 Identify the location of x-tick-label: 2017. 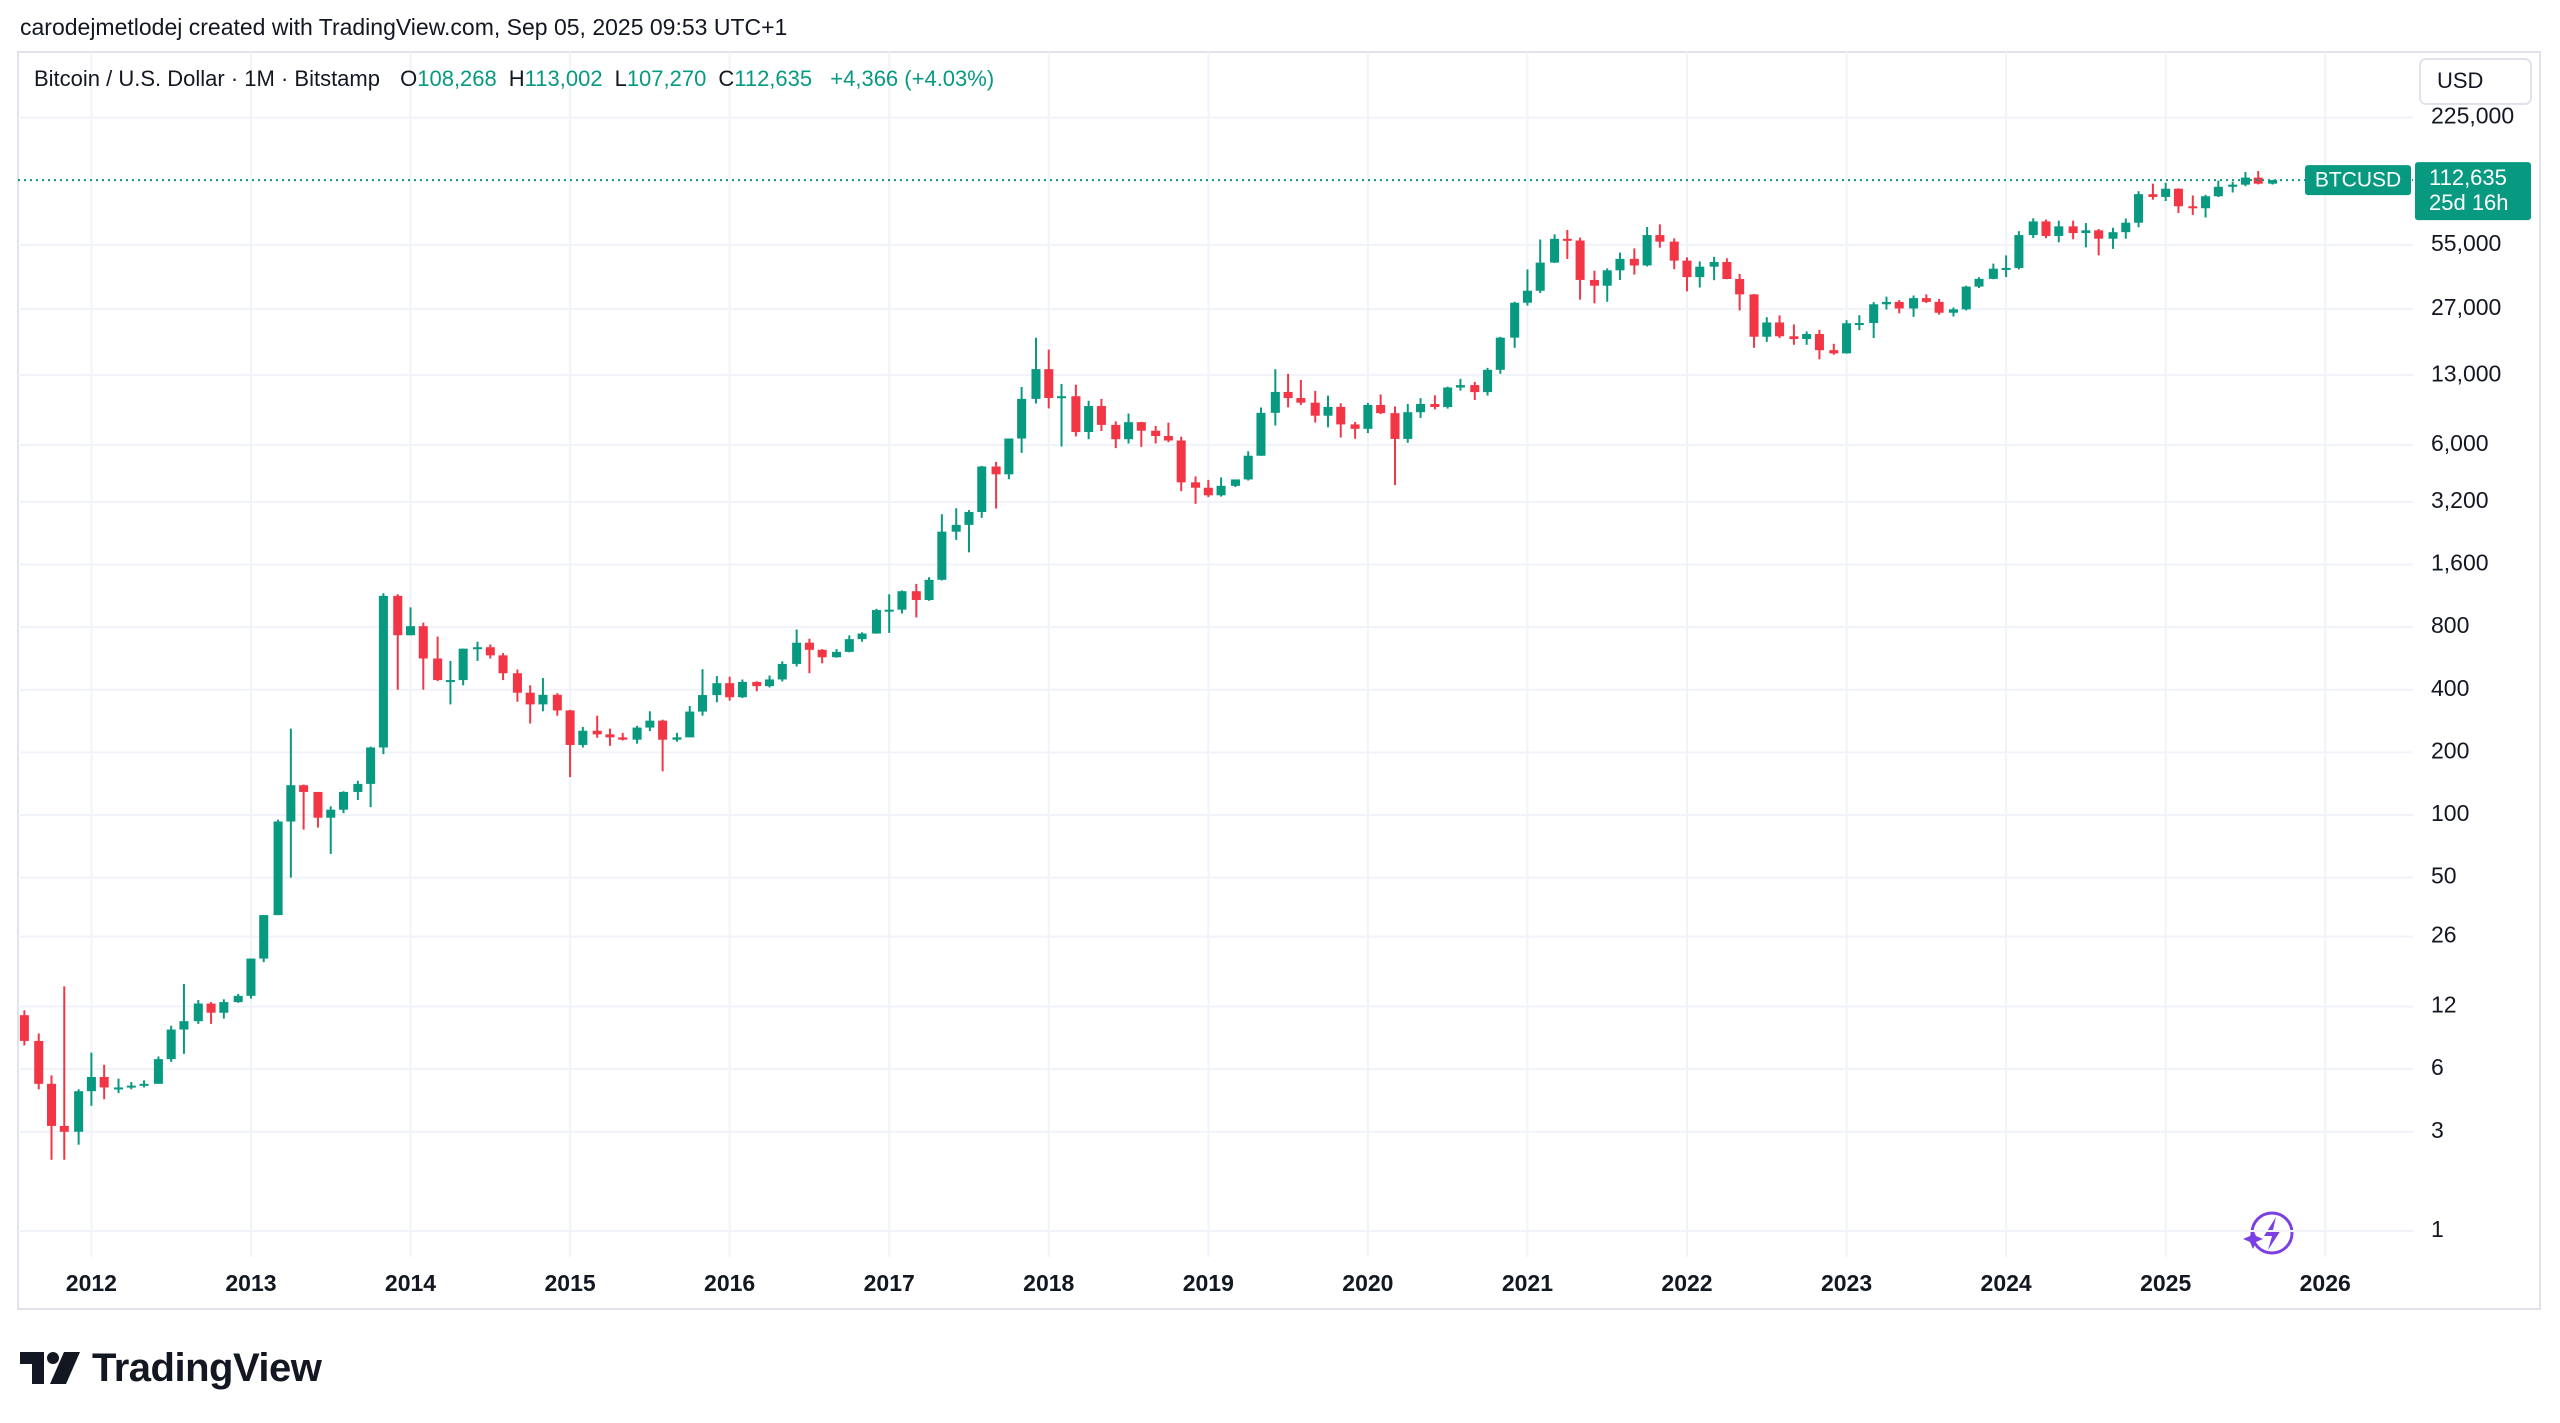
(889, 1283).